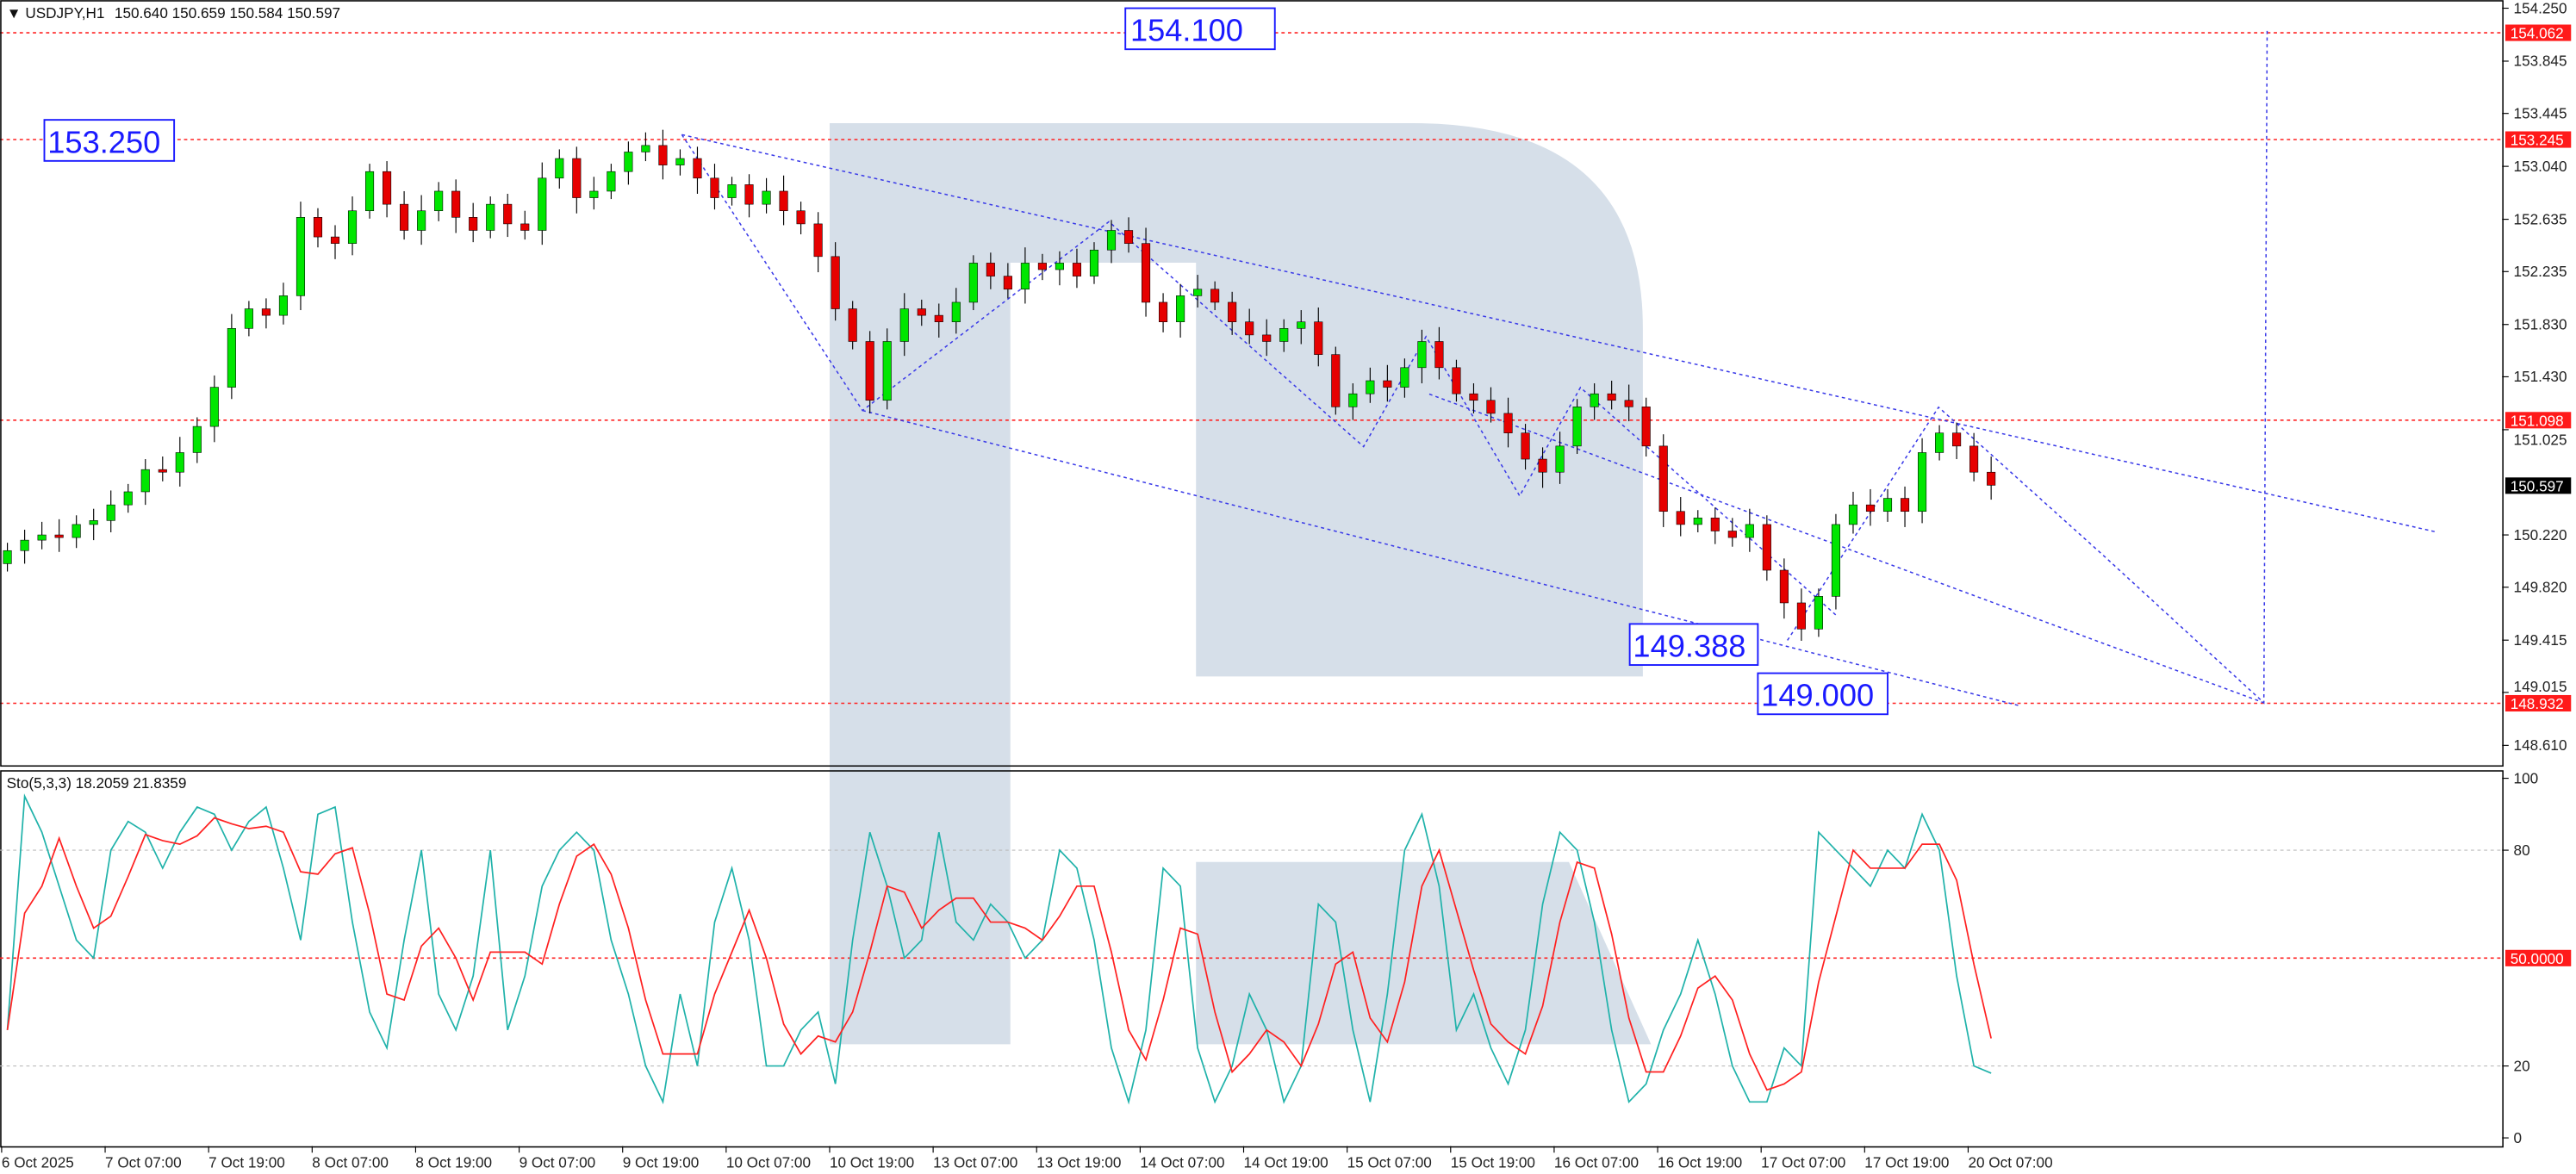 This screenshot has width=2576, height=1174. What do you see at coordinates (110, 140) in the screenshot?
I see `annotation-153-250: 153.250` at bounding box center [110, 140].